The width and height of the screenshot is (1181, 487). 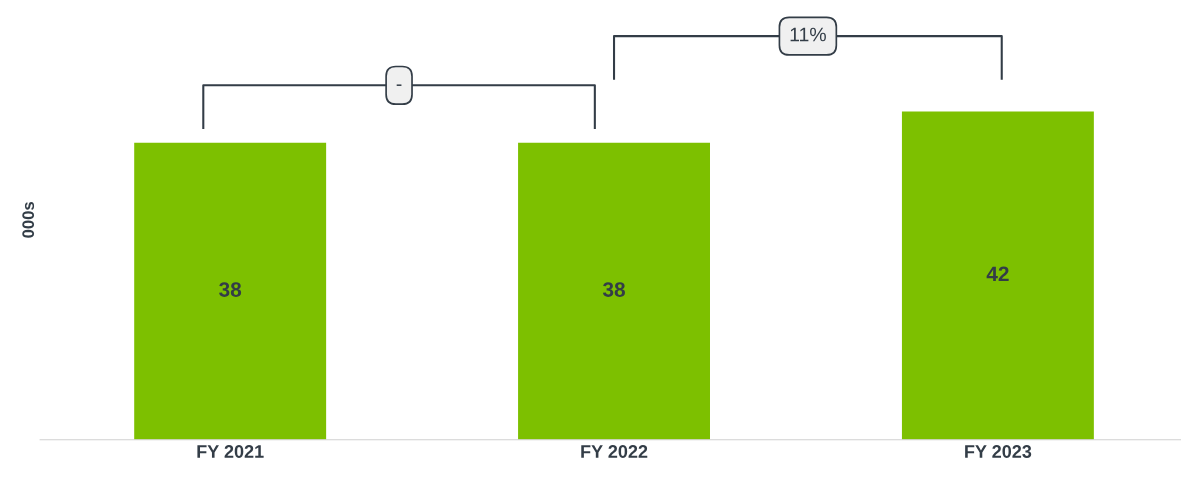 I want to click on text: 11%, so click(x=808, y=34).